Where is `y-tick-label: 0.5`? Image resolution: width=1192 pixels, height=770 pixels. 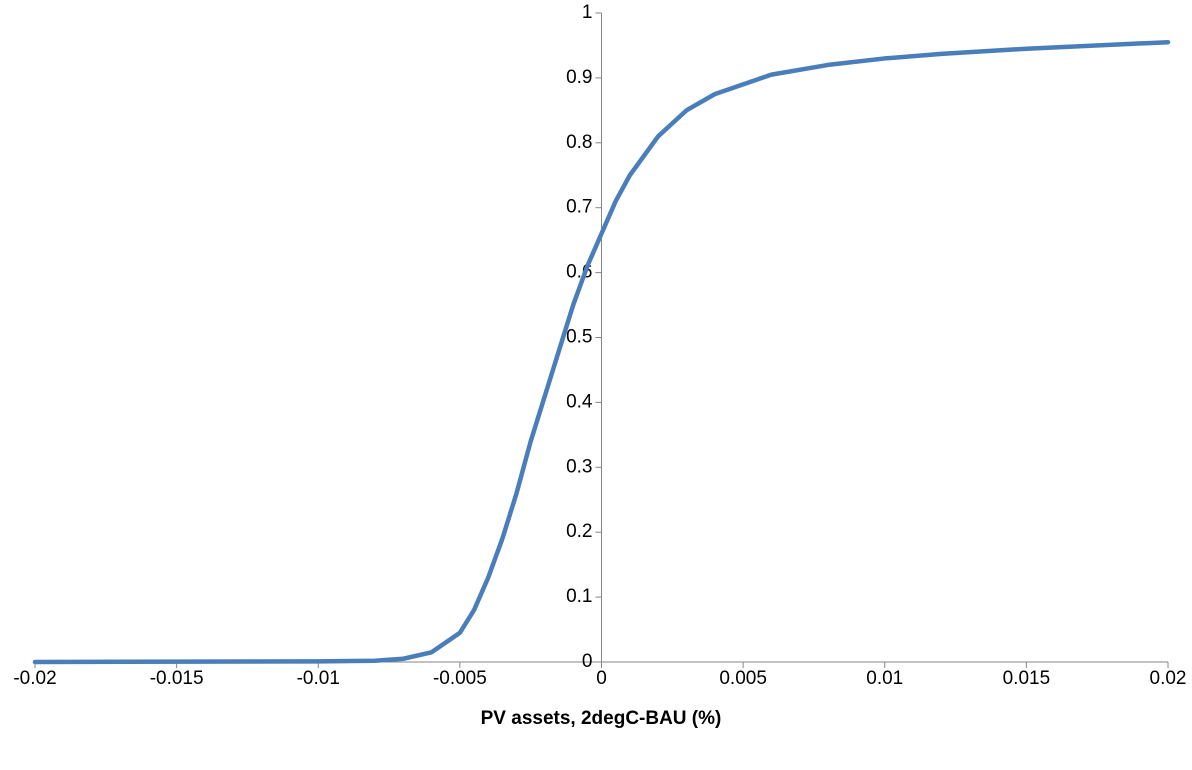 y-tick-label: 0.5 is located at coordinates (579, 337).